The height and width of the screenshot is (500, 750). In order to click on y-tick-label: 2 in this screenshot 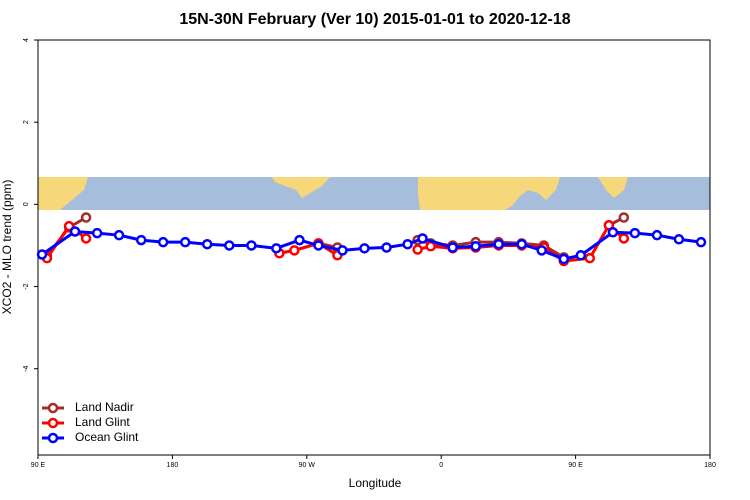, I will do `click(26, 122)`.